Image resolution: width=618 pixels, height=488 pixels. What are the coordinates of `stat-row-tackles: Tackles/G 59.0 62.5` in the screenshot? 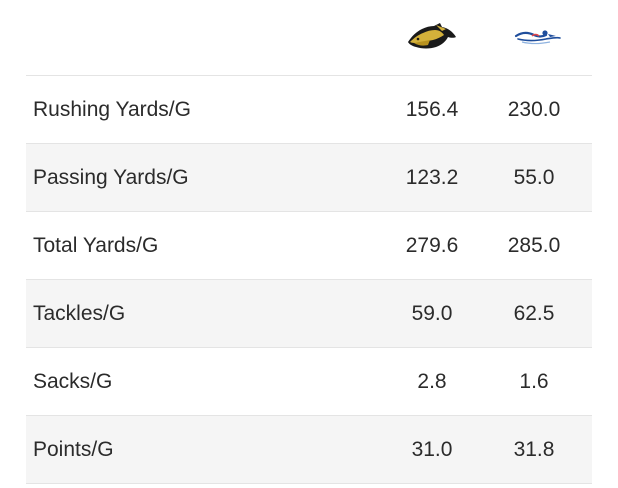 It's located at (309, 314).